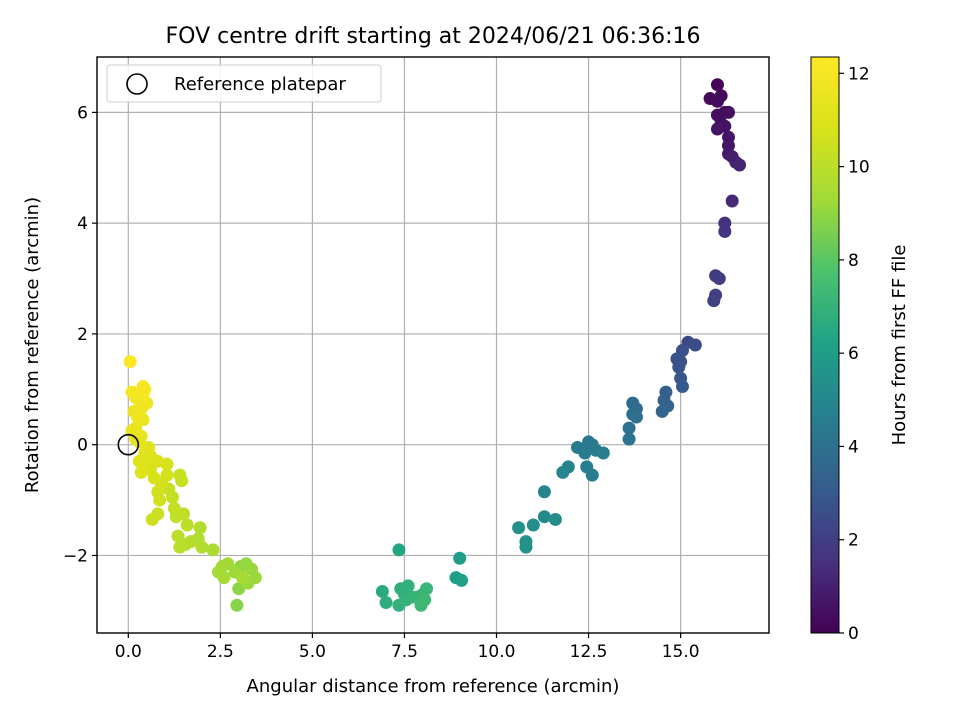  What do you see at coordinates (75, 556) in the screenshot?
I see `y-tick-label: −2` at bounding box center [75, 556].